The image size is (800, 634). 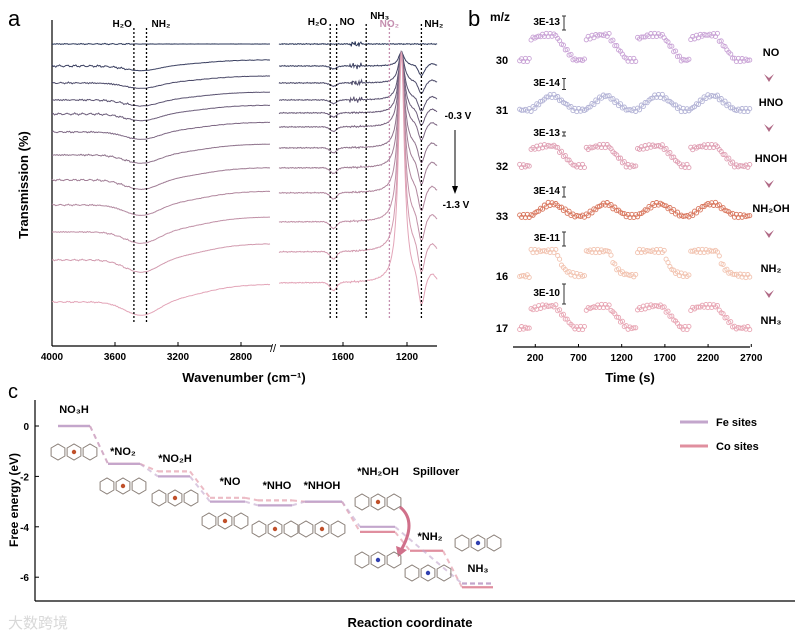 I want to click on y-tick-label: 0, so click(x=26, y=427).